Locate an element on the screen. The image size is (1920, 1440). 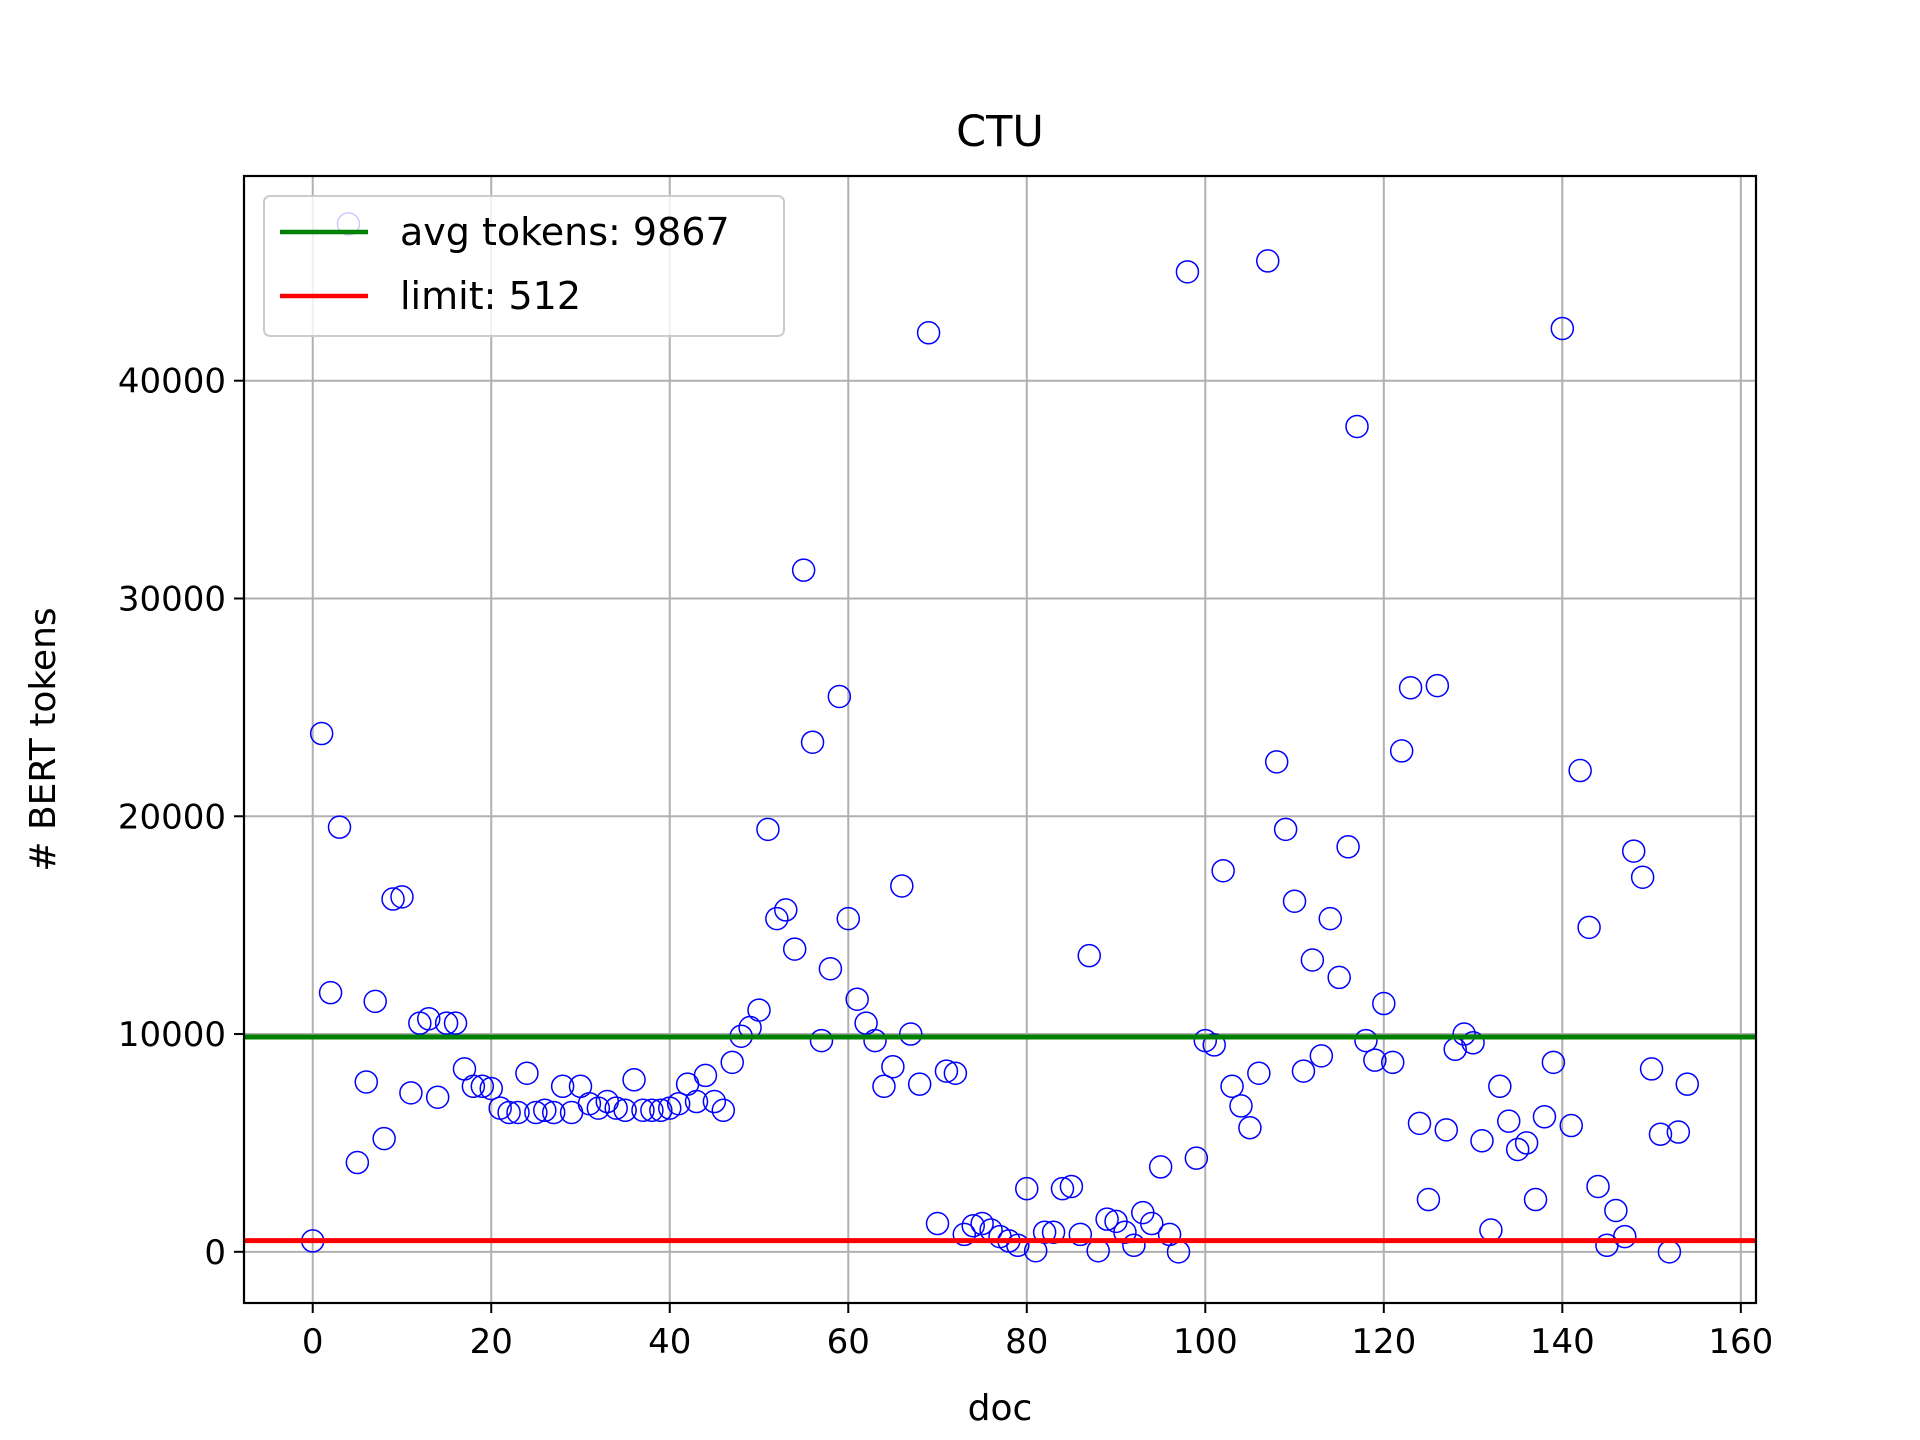
x-tick-label: 140 is located at coordinates (1562, 1342).